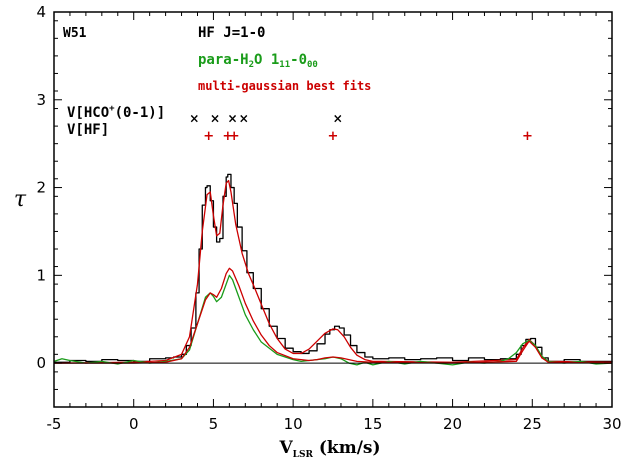 The height and width of the screenshot is (459, 621). I want to click on x-tick-label: 15, so click(372, 424).